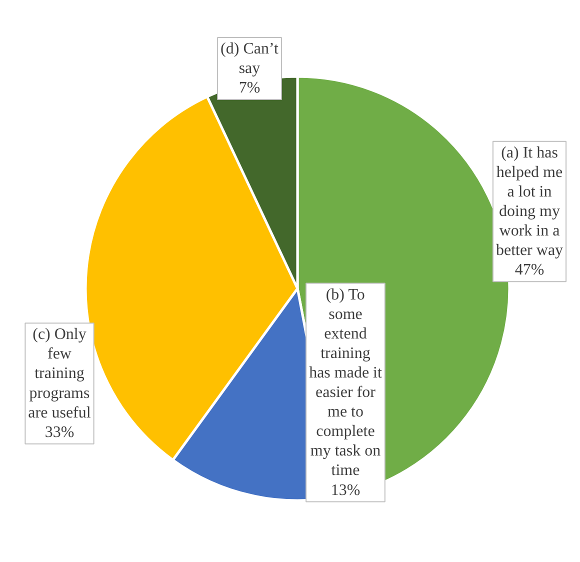 Image resolution: width=580 pixels, height=562 pixels. Describe the element at coordinates (250, 58) in the screenshot. I see `slice-label: (d) Can’t say` at that location.